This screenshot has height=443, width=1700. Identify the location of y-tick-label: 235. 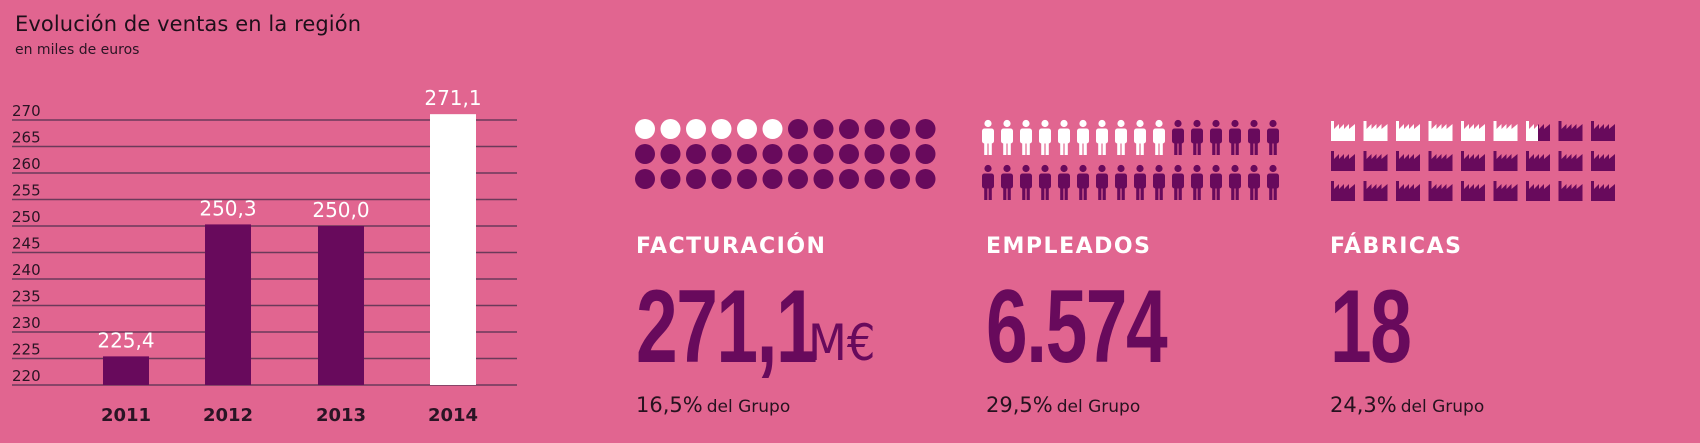
(26, 297).